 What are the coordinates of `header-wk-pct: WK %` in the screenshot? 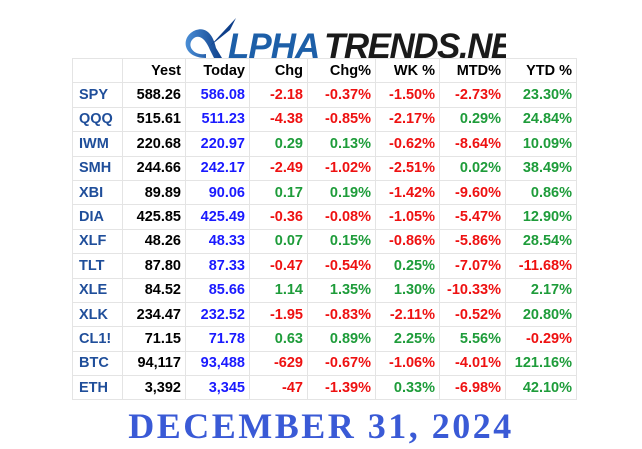 It's located at (407, 70).